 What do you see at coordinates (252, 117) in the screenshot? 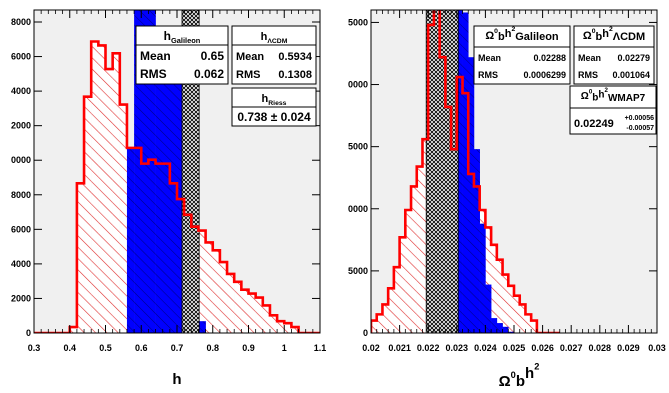
I see `riess-box-value-part: 0.738` at bounding box center [252, 117].